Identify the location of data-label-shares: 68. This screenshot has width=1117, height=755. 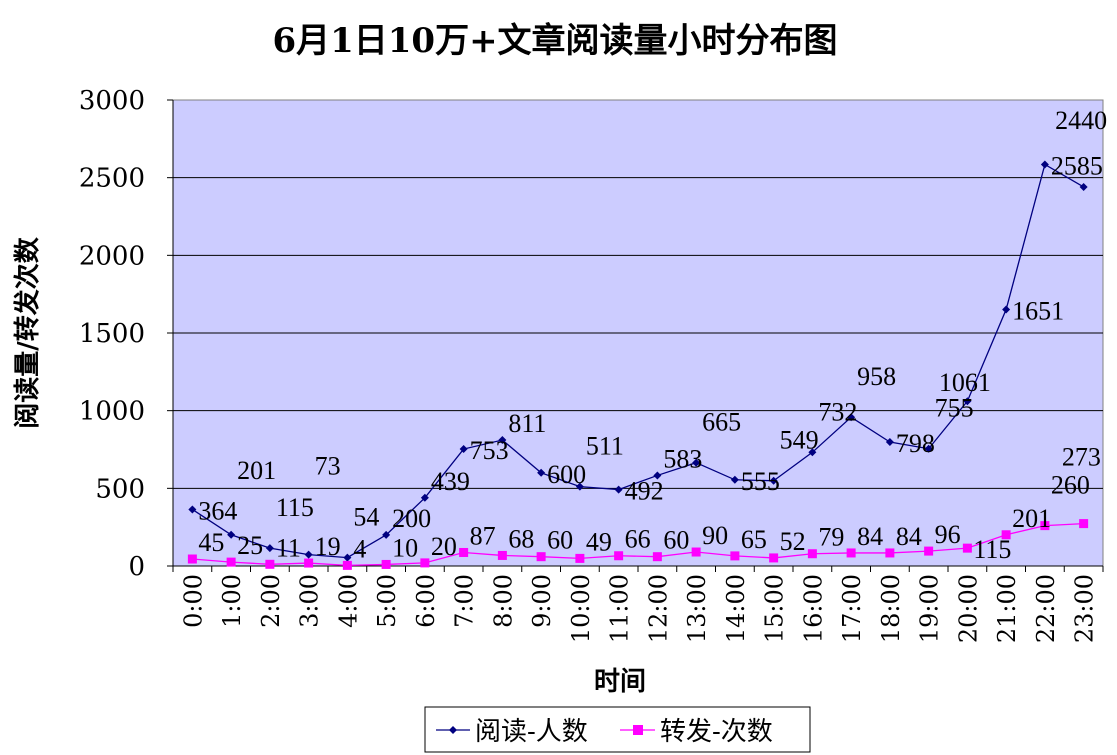
(521, 538).